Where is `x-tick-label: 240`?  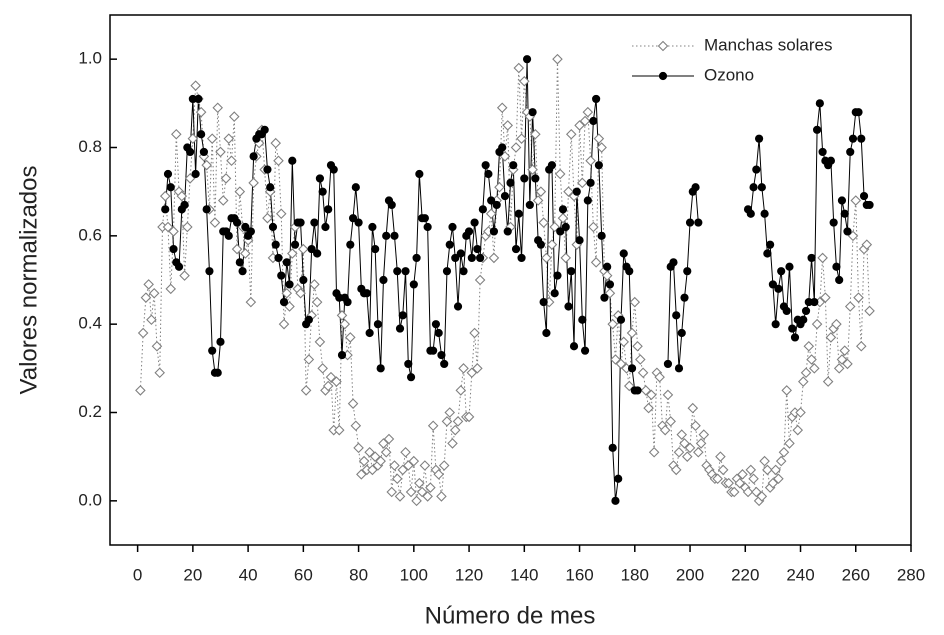 x-tick-label: 240 is located at coordinates (800, 574).